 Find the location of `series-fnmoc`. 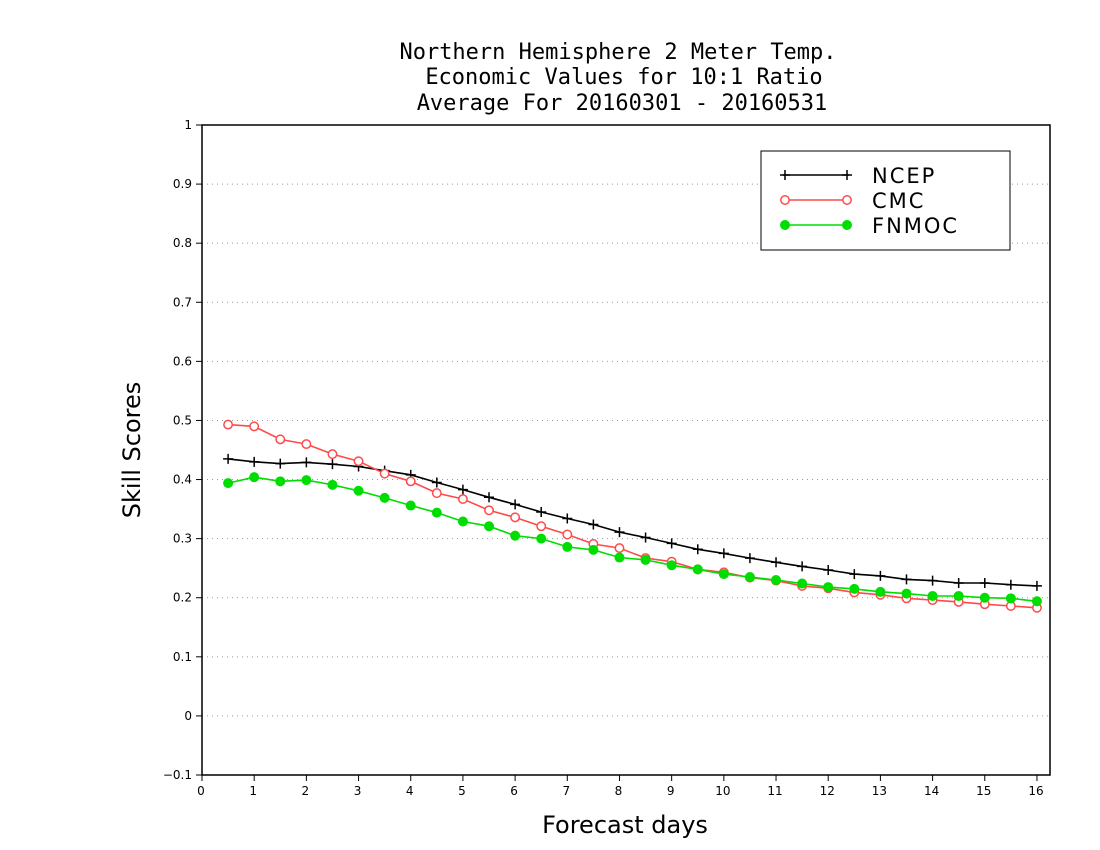

series-fnmoc is located at coordinates (632, 539).